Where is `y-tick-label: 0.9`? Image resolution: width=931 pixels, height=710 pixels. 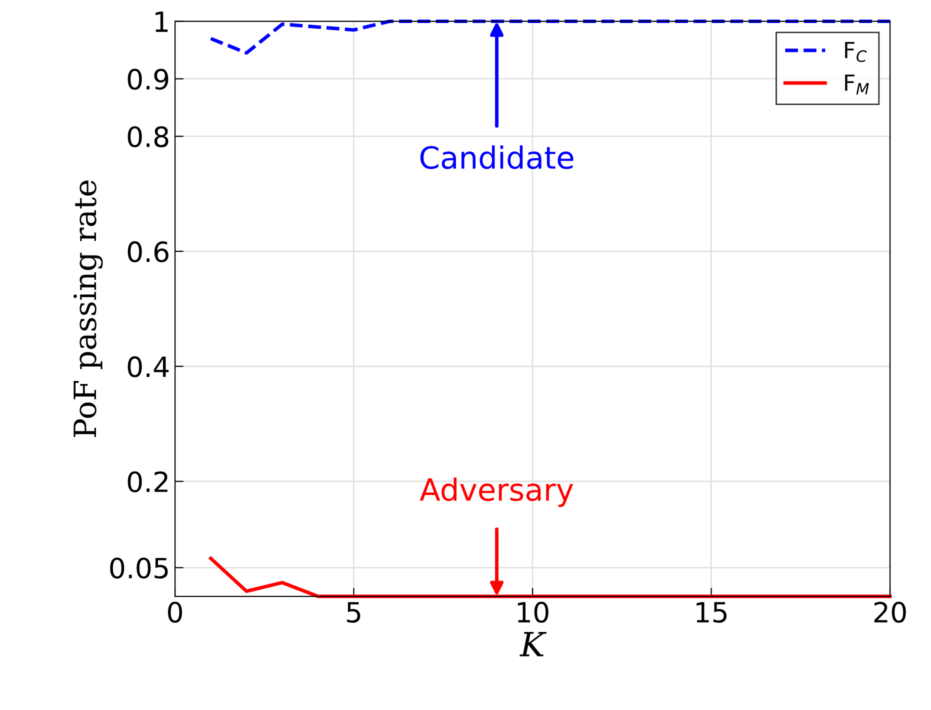
y-tick-label: 0.9 is located at coordinates (148, 79).